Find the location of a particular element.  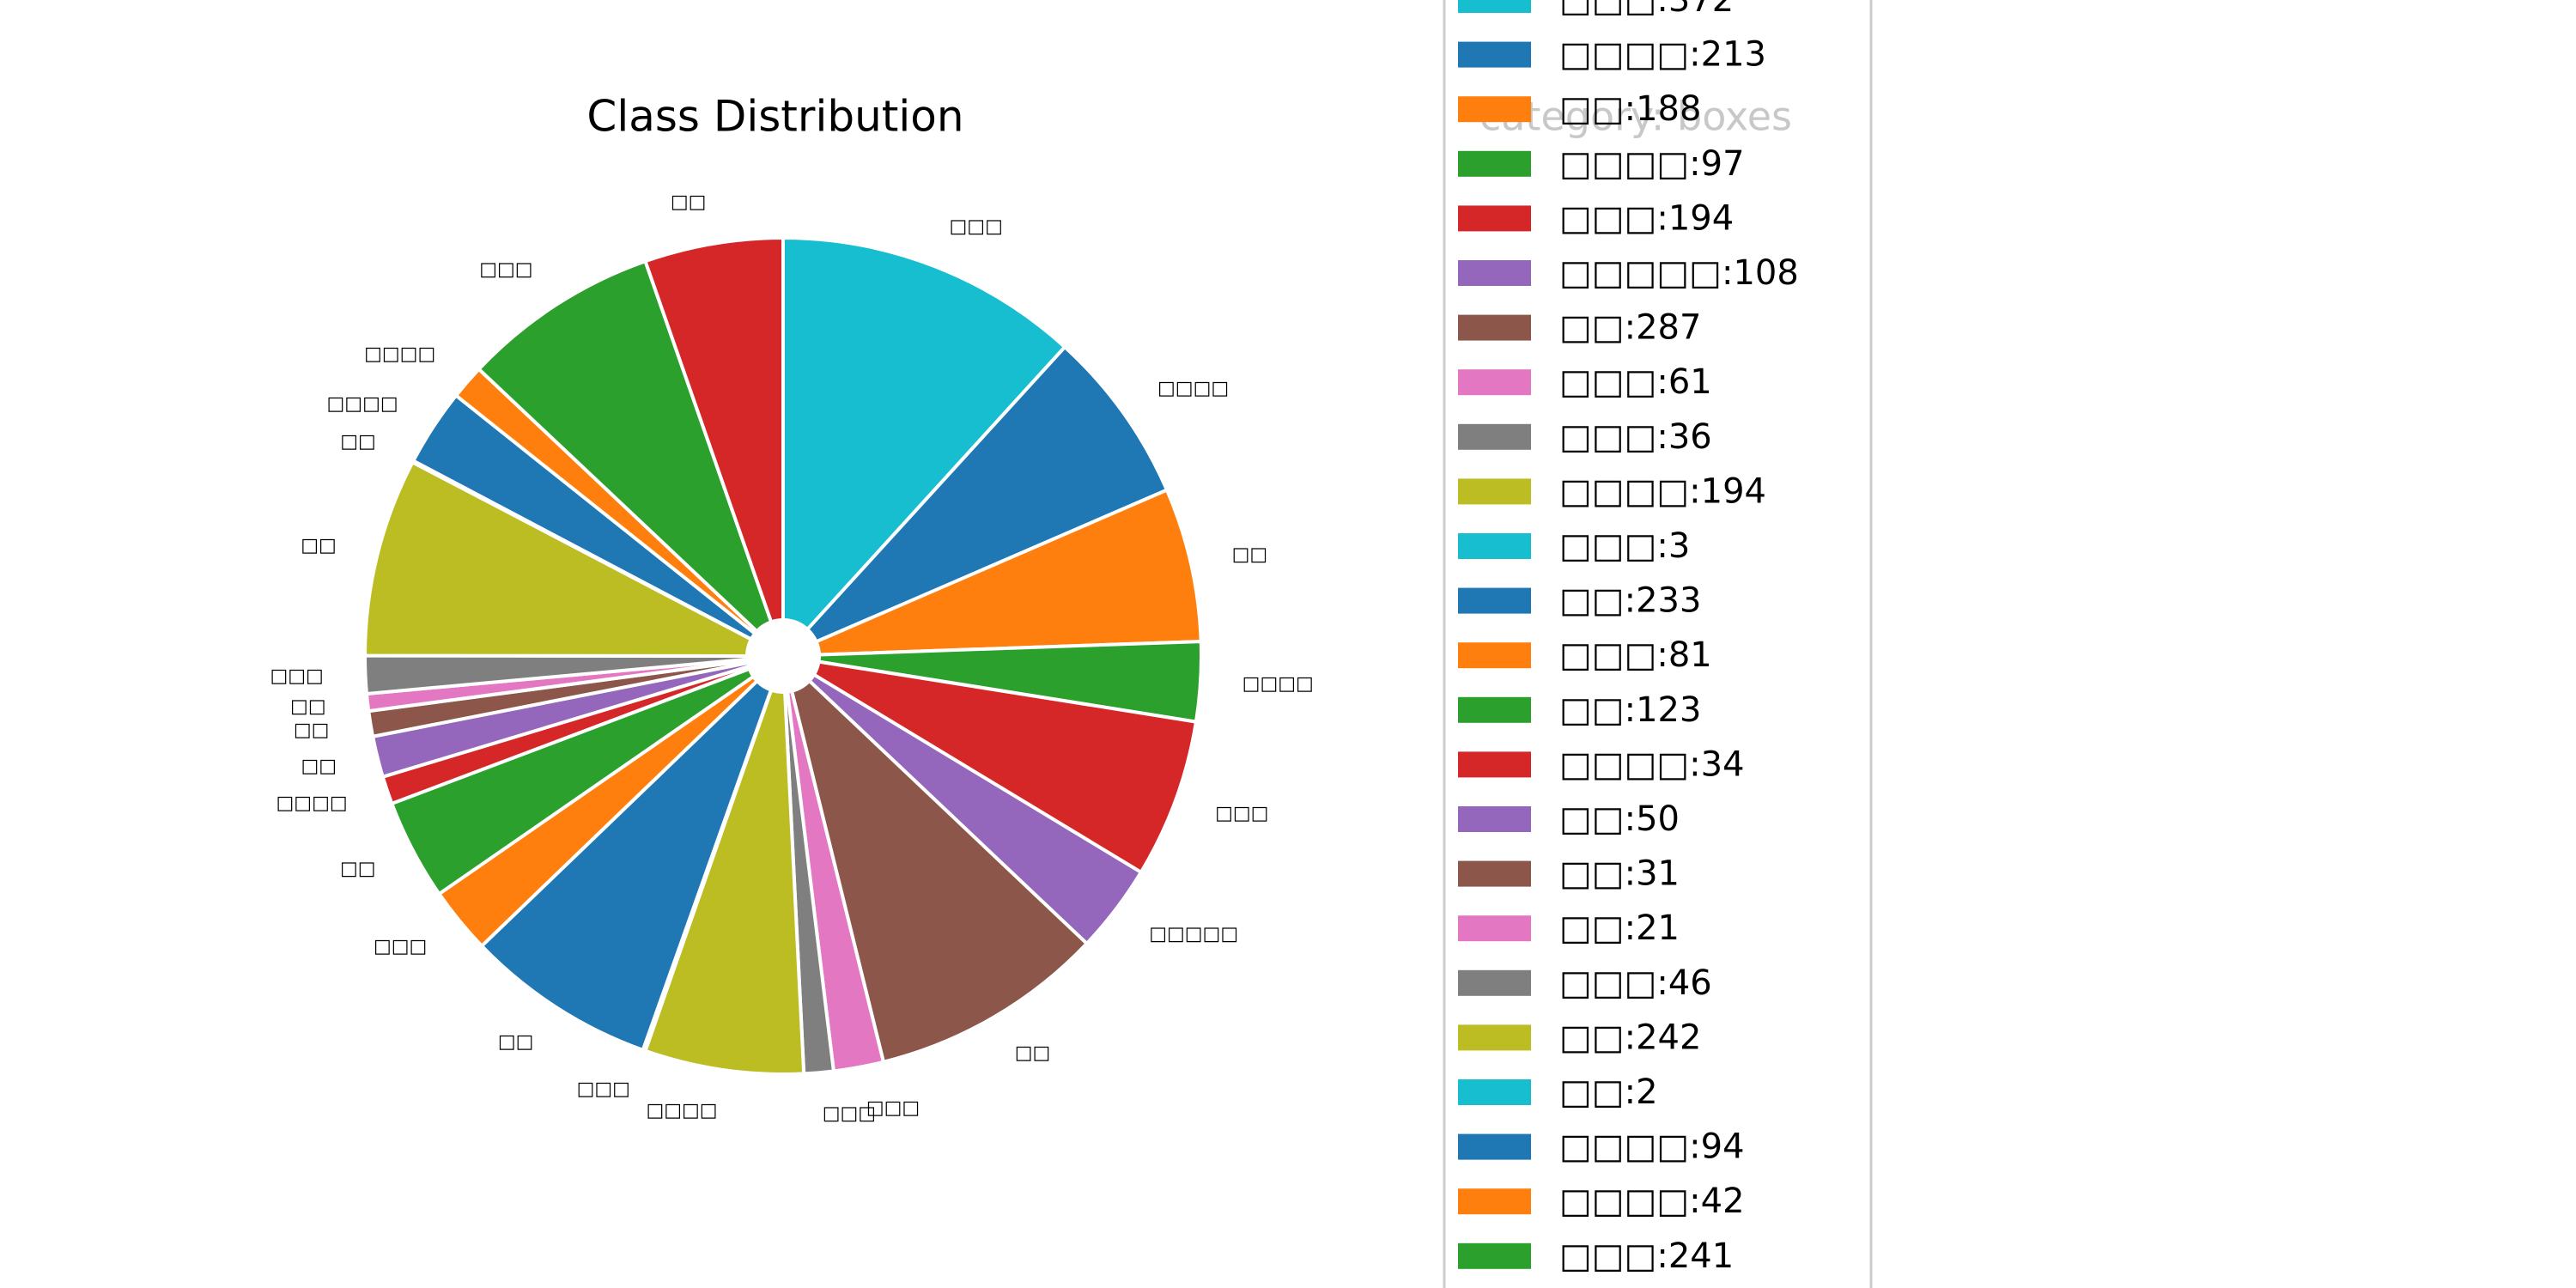

legend-label: □□:242 is located at coordinates (1630, 1038).